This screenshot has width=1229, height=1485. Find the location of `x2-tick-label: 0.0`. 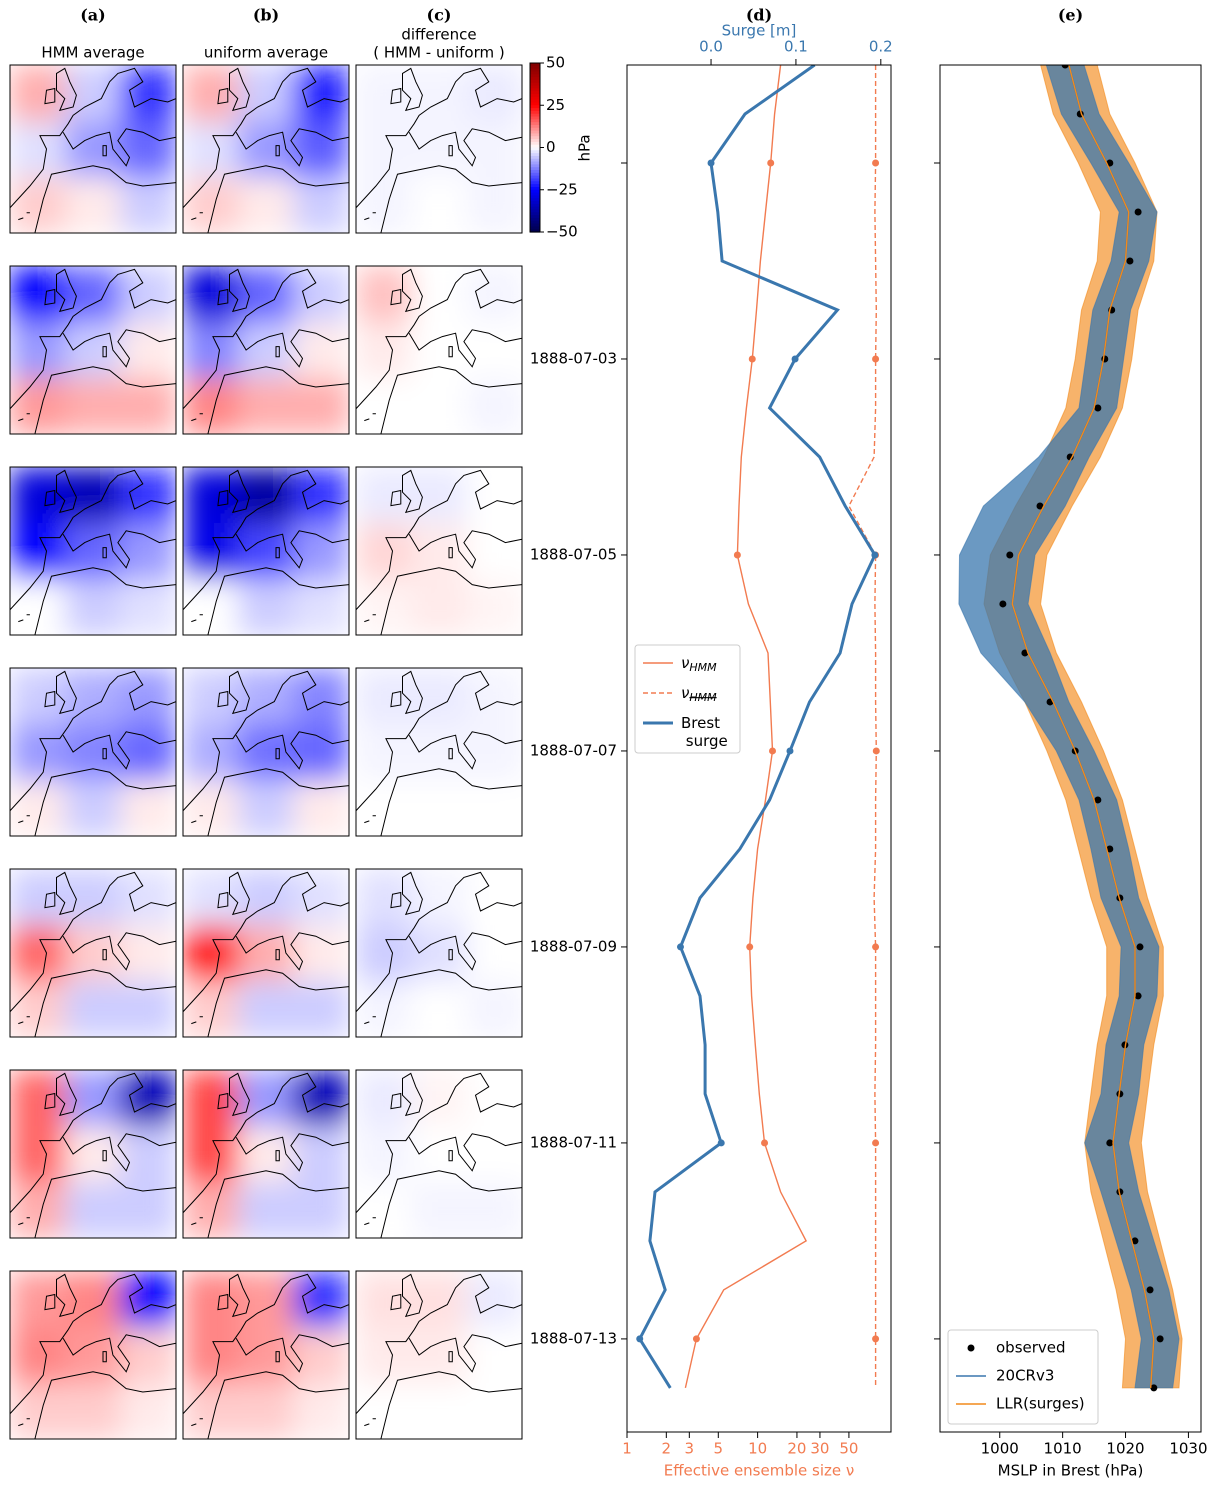

x2-tick-label: 0.0 is located at coordinates (711, 47).